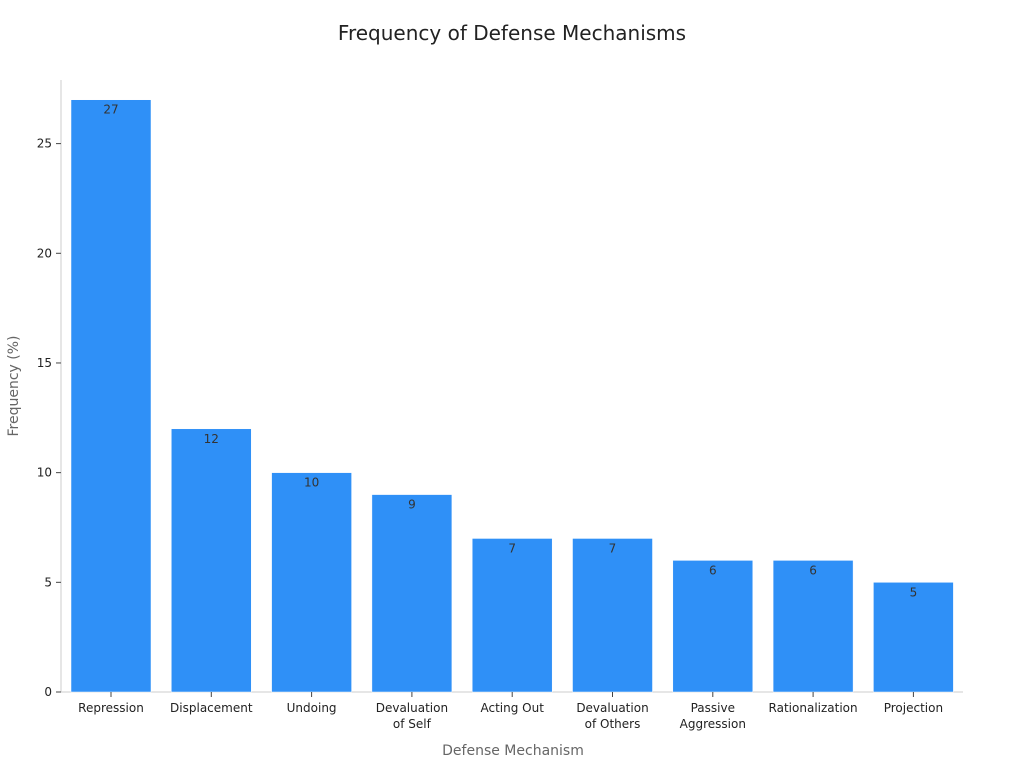 The image size is (1024, 768). Describe the element at coordinates (110, 110) in the screenshot. I see `bar-value-label: 27` at that location.